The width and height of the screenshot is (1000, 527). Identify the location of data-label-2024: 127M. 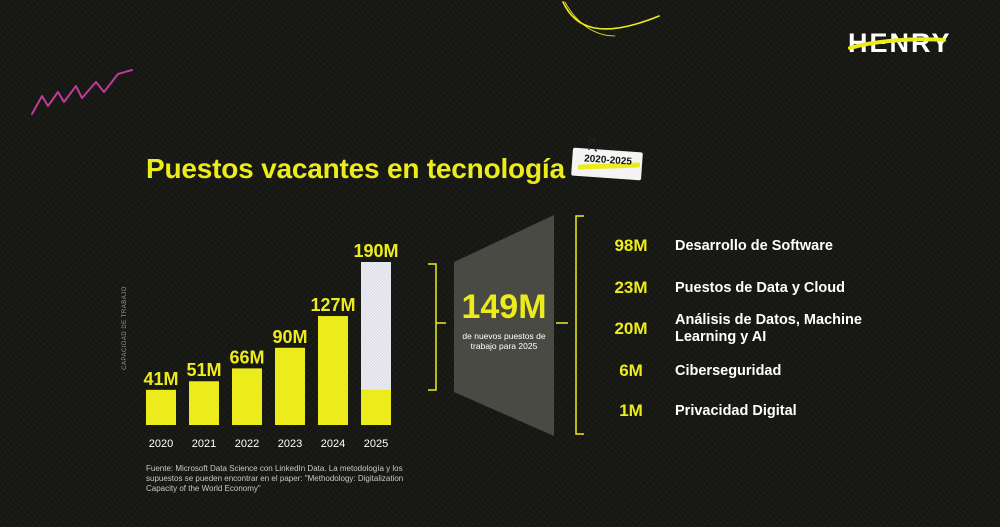
(332, 305).